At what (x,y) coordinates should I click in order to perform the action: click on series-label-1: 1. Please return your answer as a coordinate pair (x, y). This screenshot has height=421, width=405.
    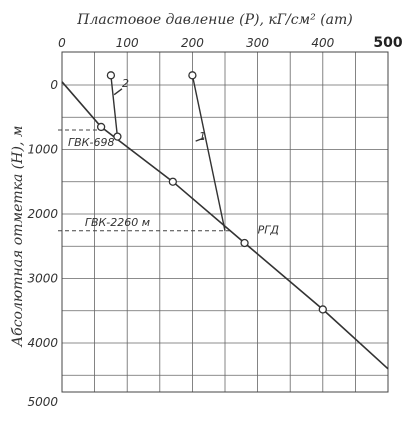
    Looking at the image, I should click on (202, 136).